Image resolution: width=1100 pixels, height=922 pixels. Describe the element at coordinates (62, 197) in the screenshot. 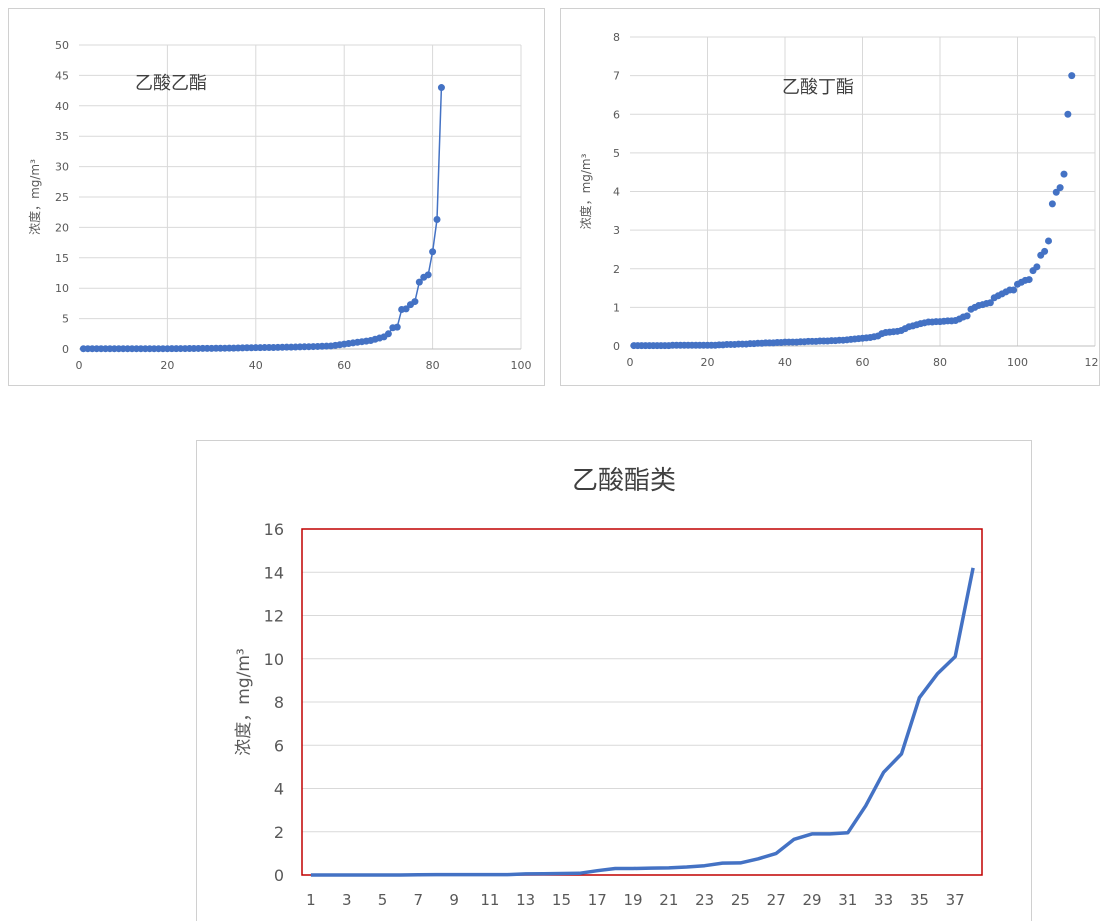

I see `y-tick-label: 25` at that location.